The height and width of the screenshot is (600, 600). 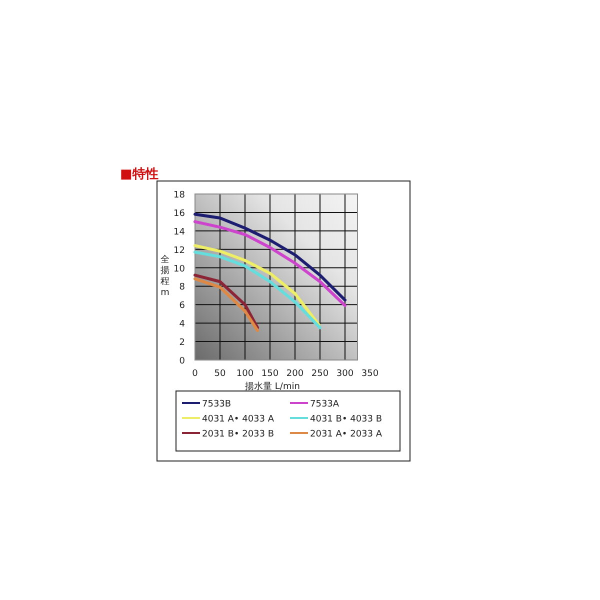 I want to click on ylabel: 程, so click(x=165, y=282).